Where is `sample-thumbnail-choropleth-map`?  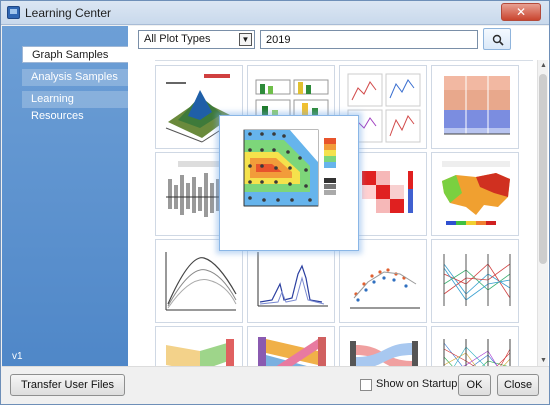
sample-thumbnail-choropleth-map is located at coordinates (475, 194).